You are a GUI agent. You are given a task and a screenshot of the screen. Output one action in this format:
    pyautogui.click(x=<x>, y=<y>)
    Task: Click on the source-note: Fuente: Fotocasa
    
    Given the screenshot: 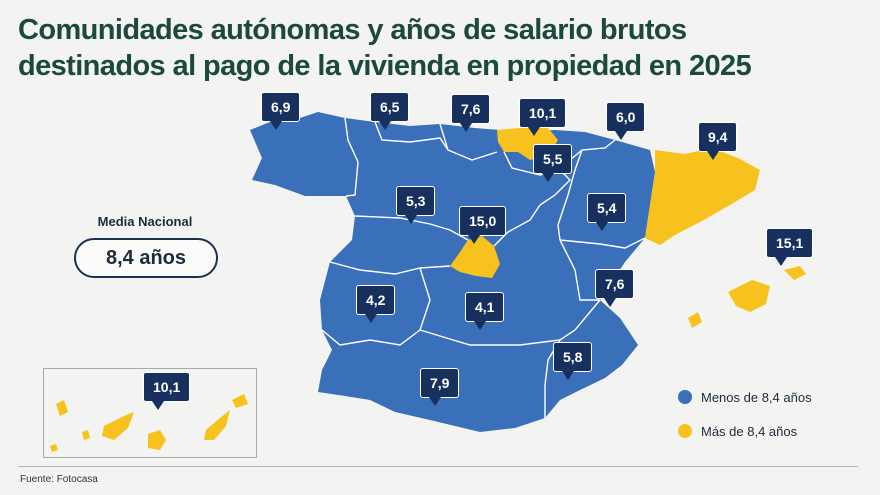 What is the action you would take?
    pyautogui.click(x=59, y=479)
    